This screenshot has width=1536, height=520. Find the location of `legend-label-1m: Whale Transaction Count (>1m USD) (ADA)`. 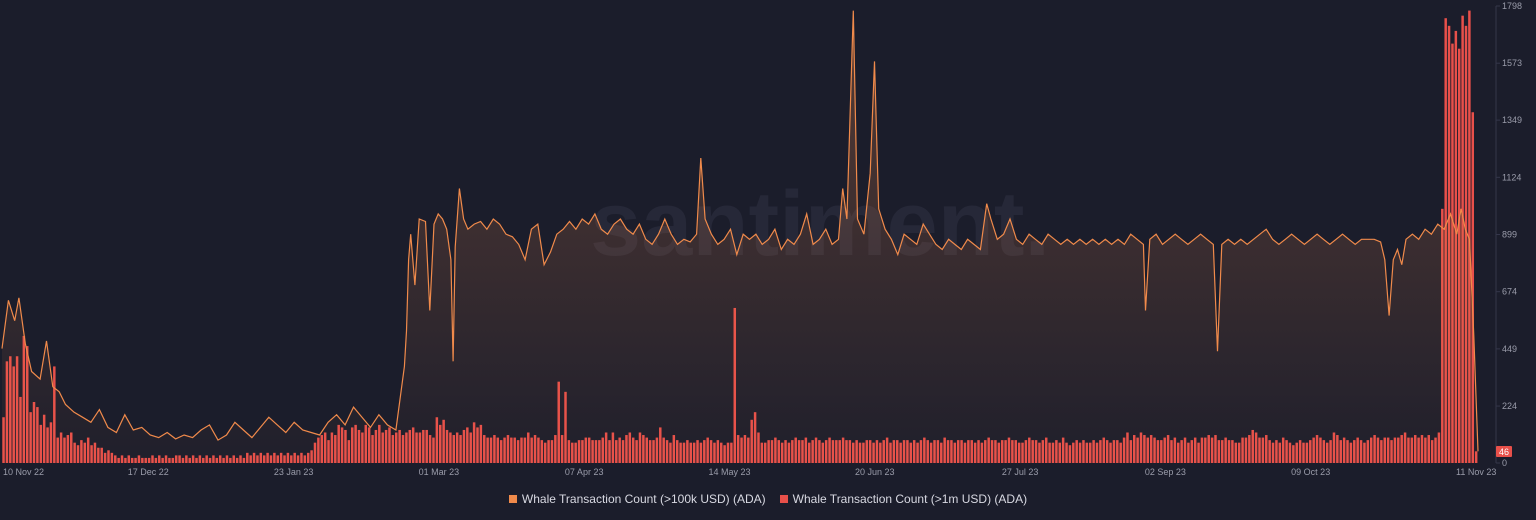

legend-label-1m: Whale Transaction Count (>1m USD) (ADA) is located at coordinates (910, 499).